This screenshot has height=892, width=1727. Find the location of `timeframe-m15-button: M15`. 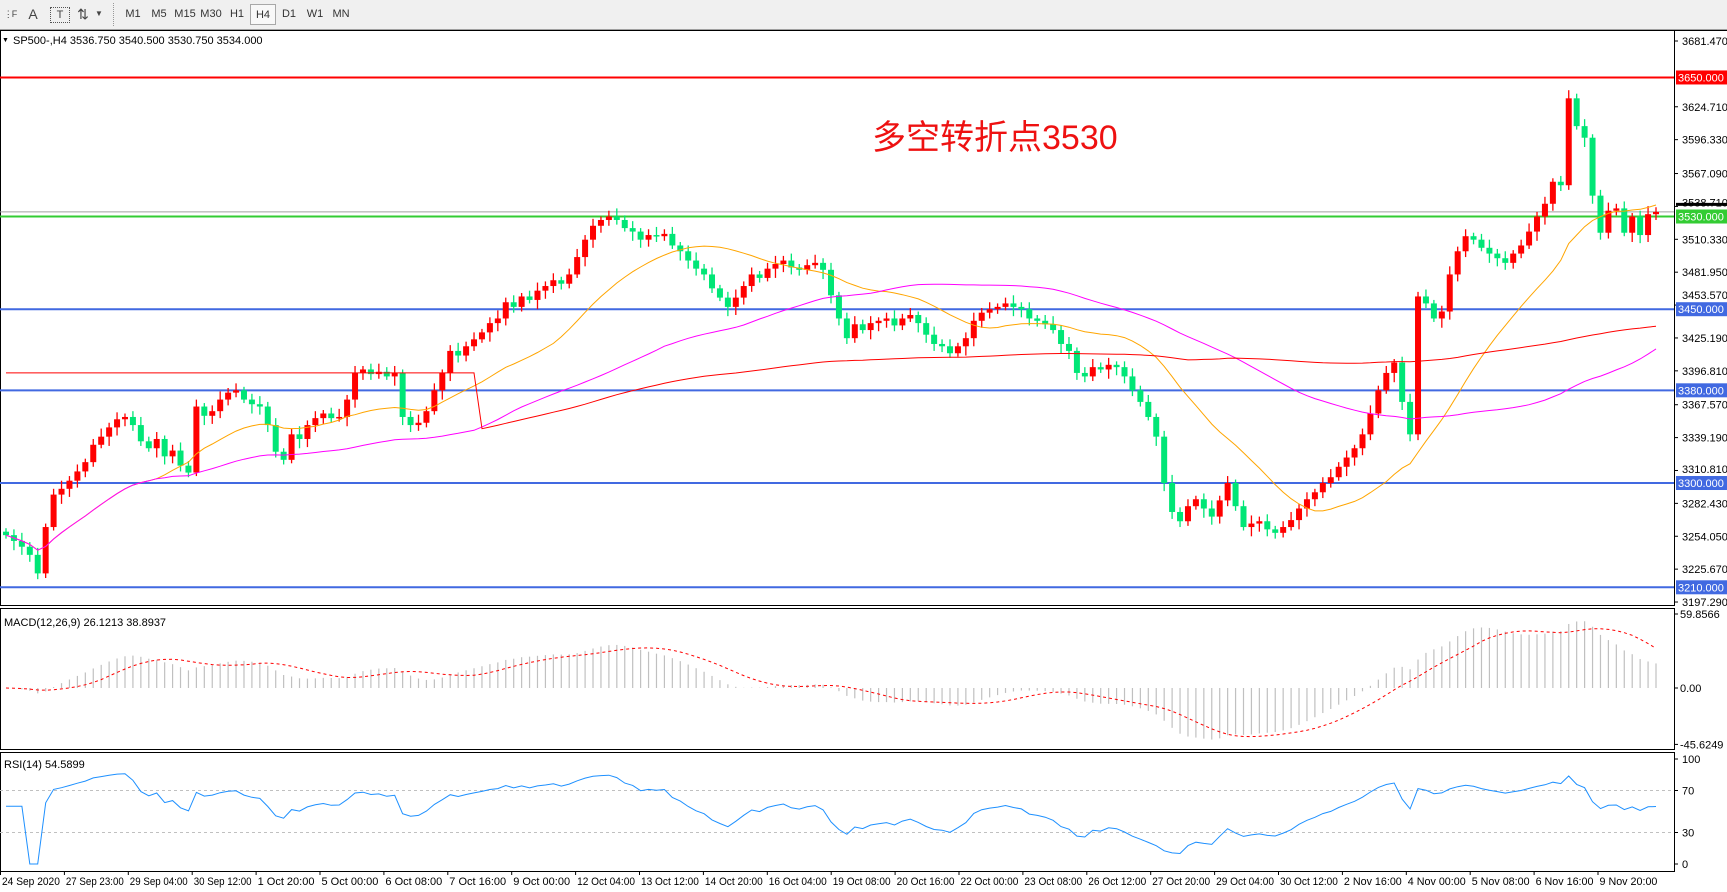

timeframe-m15-button: M15 is located at coordinates (185, 14).